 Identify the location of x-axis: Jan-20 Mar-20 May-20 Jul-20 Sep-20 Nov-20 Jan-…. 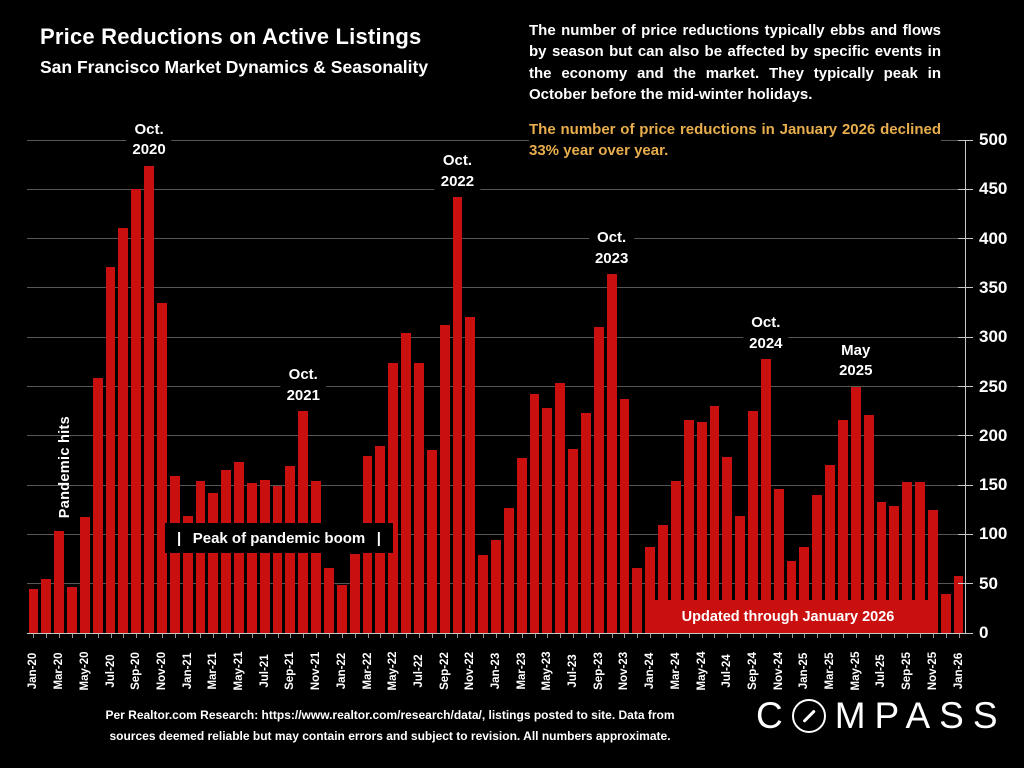
(496, 668).